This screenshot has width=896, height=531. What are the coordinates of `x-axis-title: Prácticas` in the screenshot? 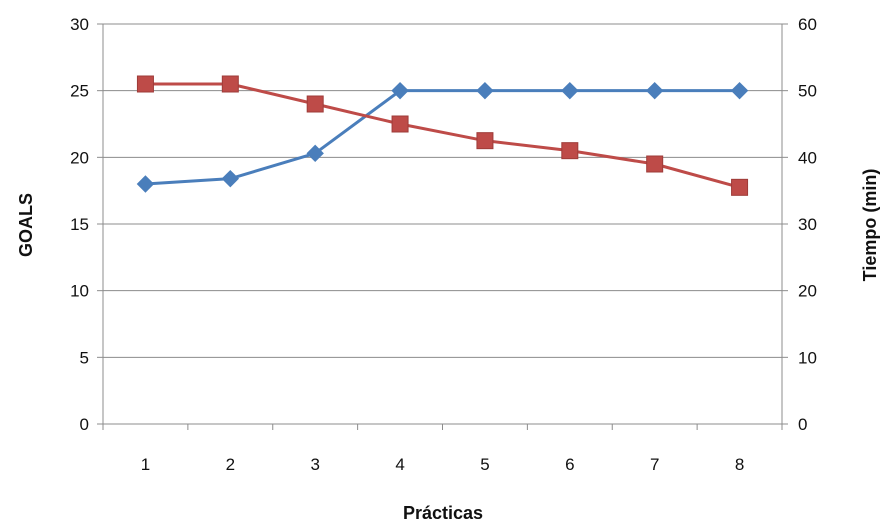 It's located at (443, 513).